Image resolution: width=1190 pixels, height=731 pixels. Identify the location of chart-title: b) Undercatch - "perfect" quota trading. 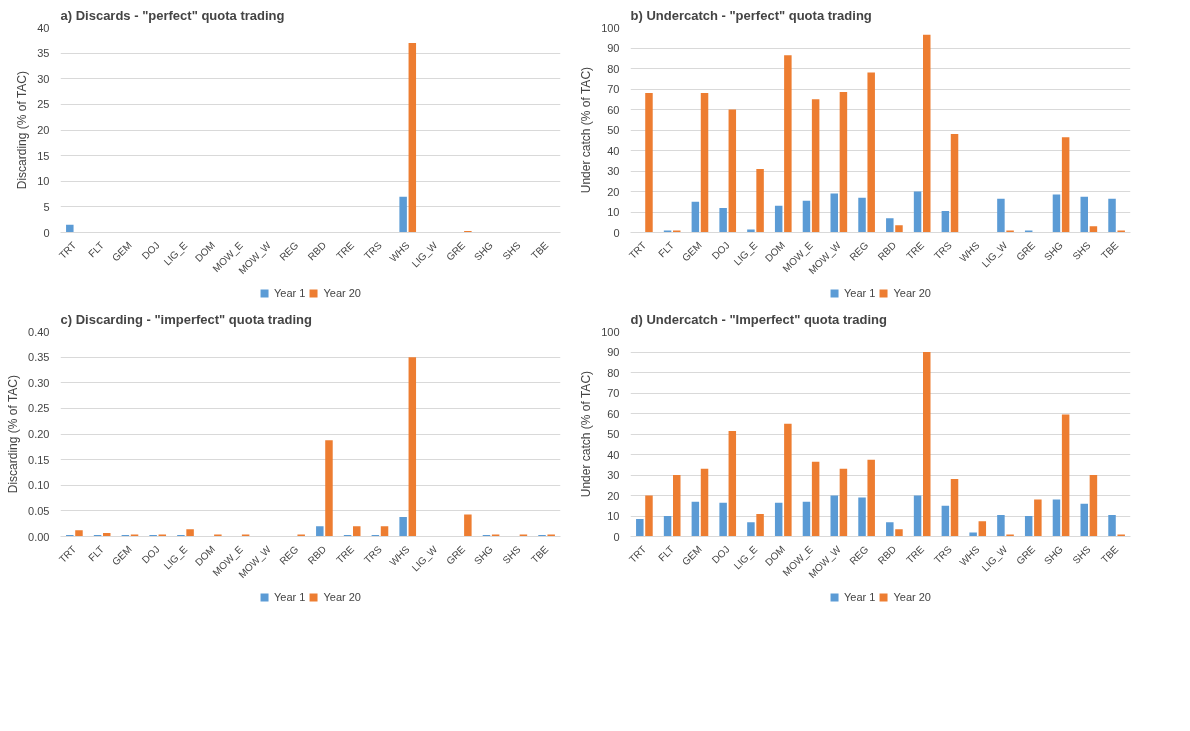
(751, 15).